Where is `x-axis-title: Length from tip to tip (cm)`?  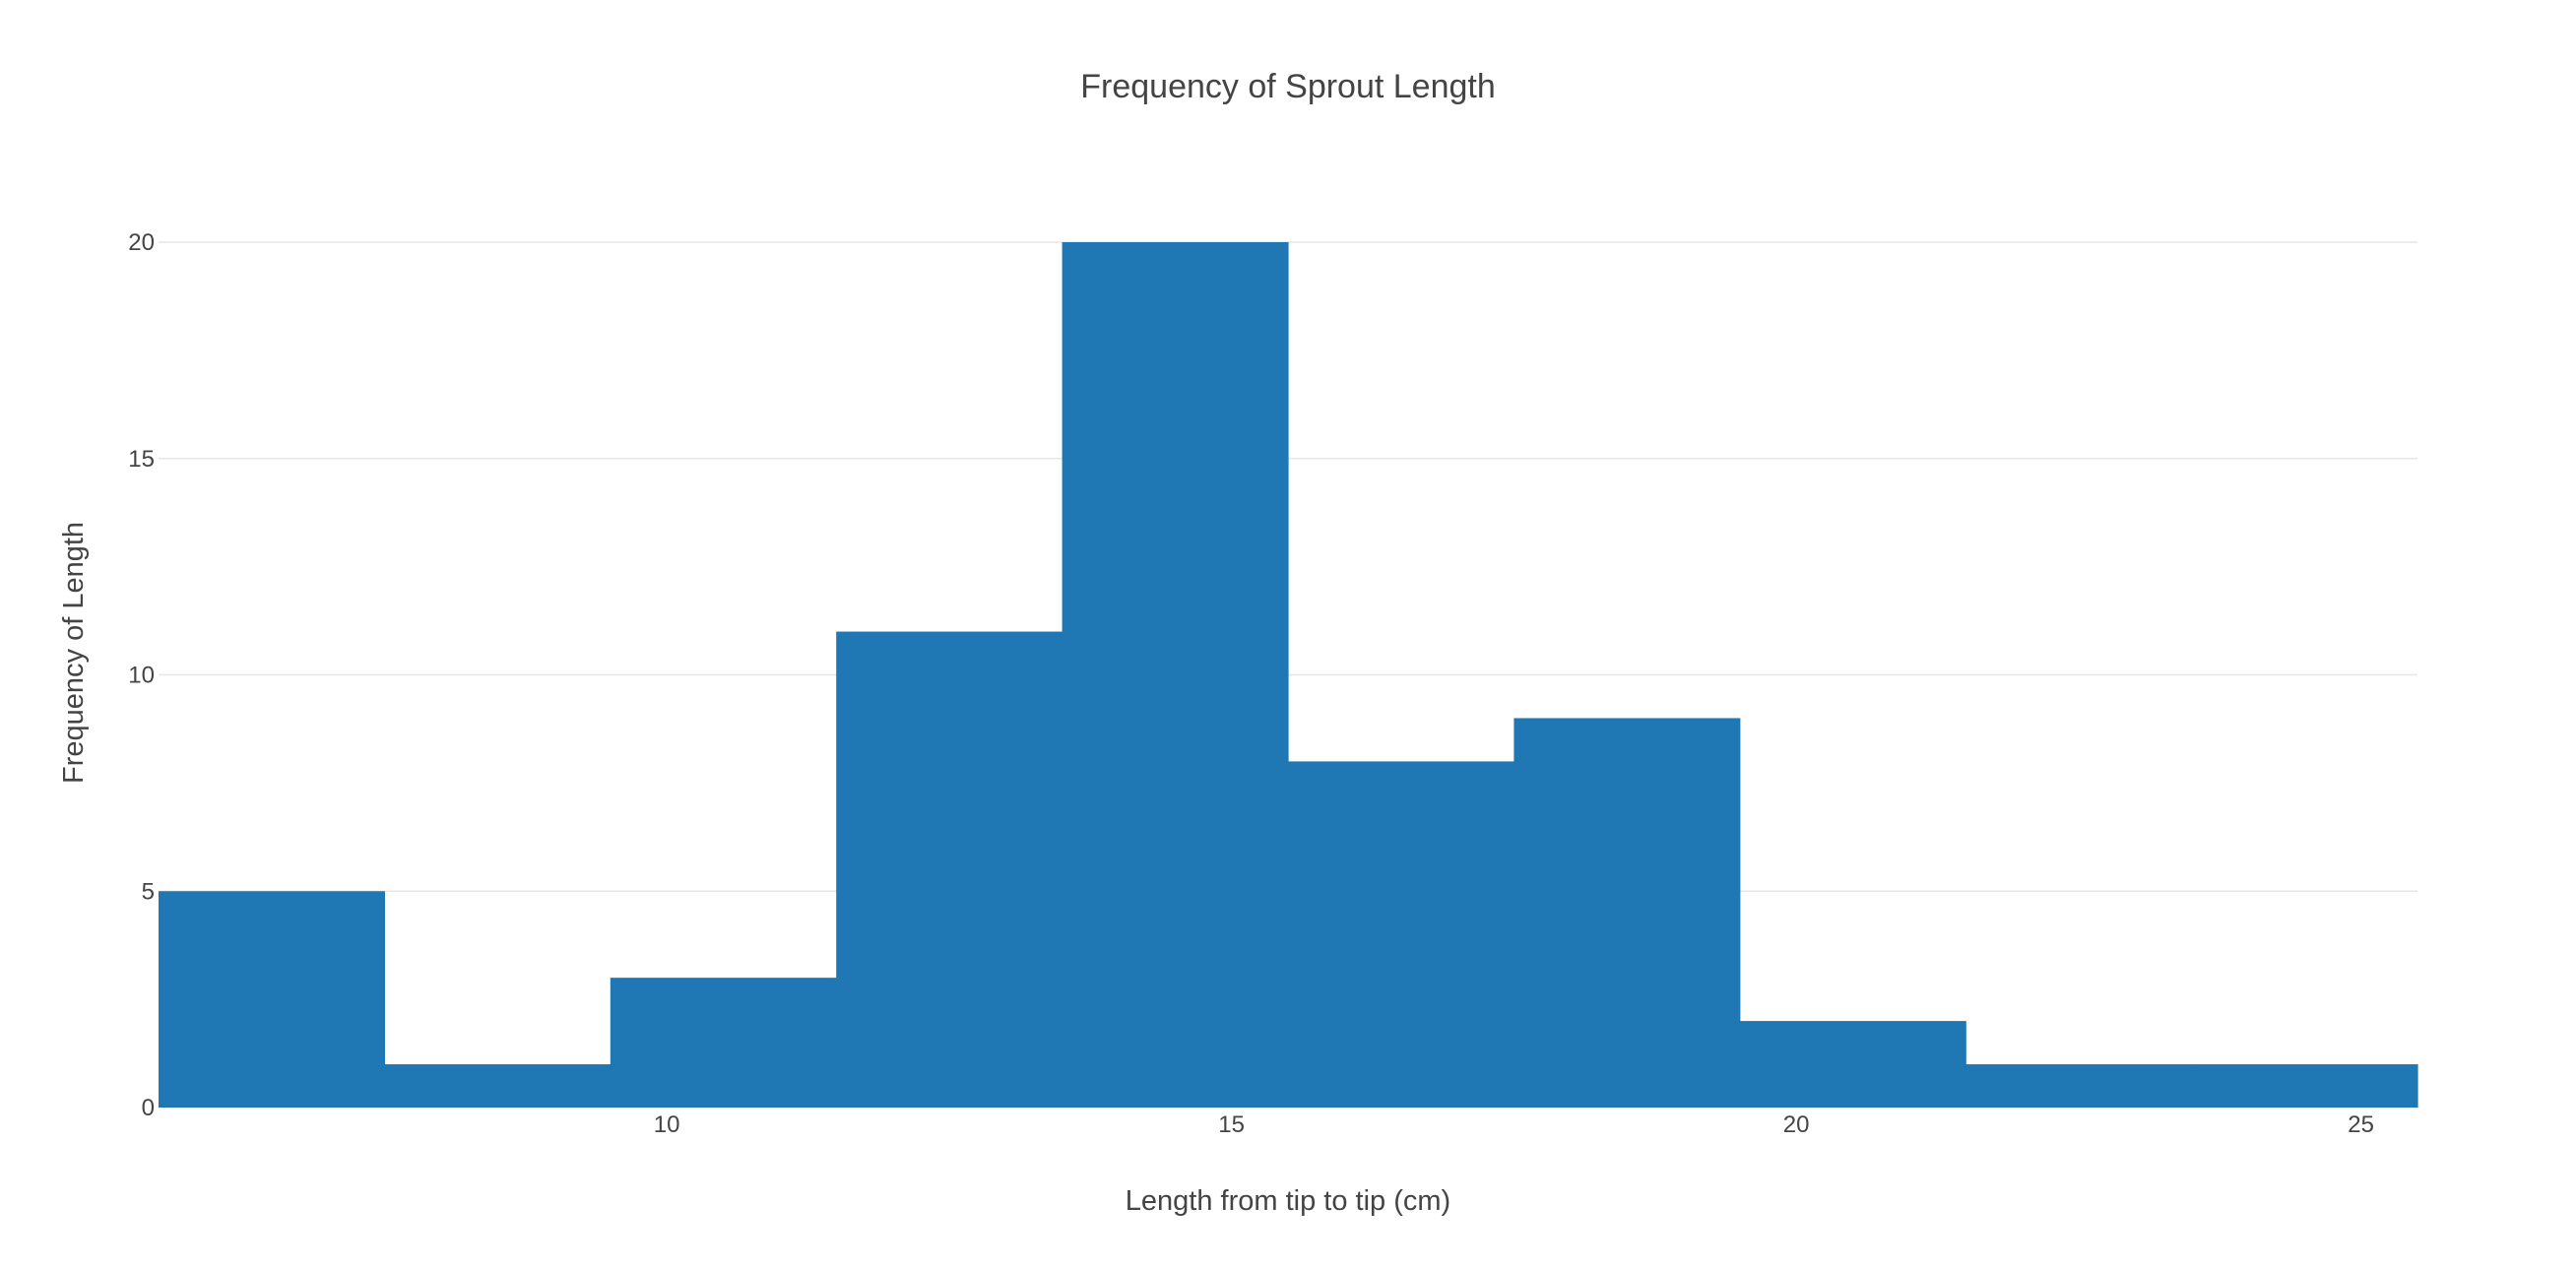
x-axis-title: Length from tip to tip (cm) is located at coordinates (1288, 1201).